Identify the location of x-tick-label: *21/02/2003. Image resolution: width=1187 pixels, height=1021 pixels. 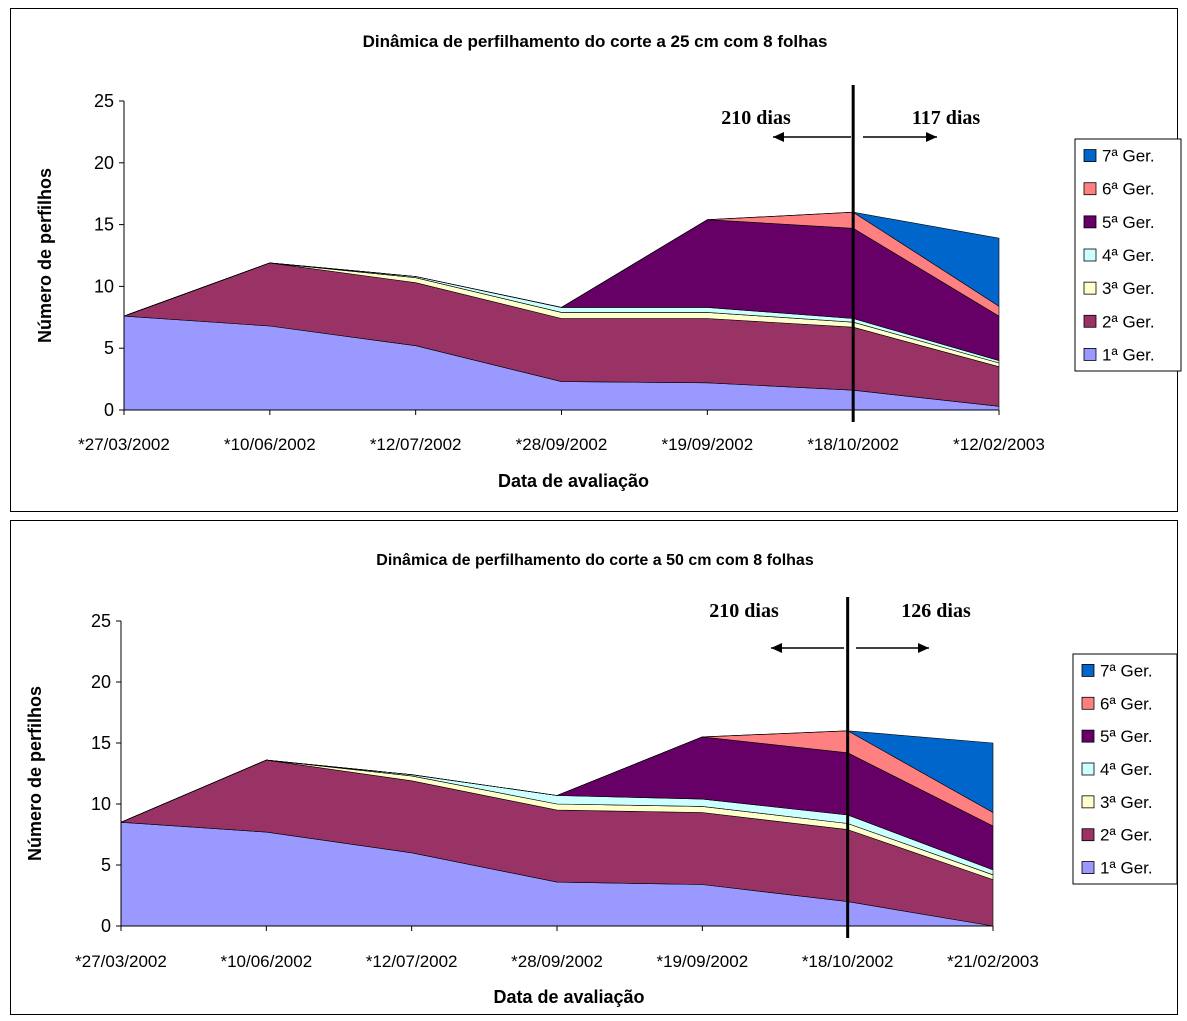
(993, 961).